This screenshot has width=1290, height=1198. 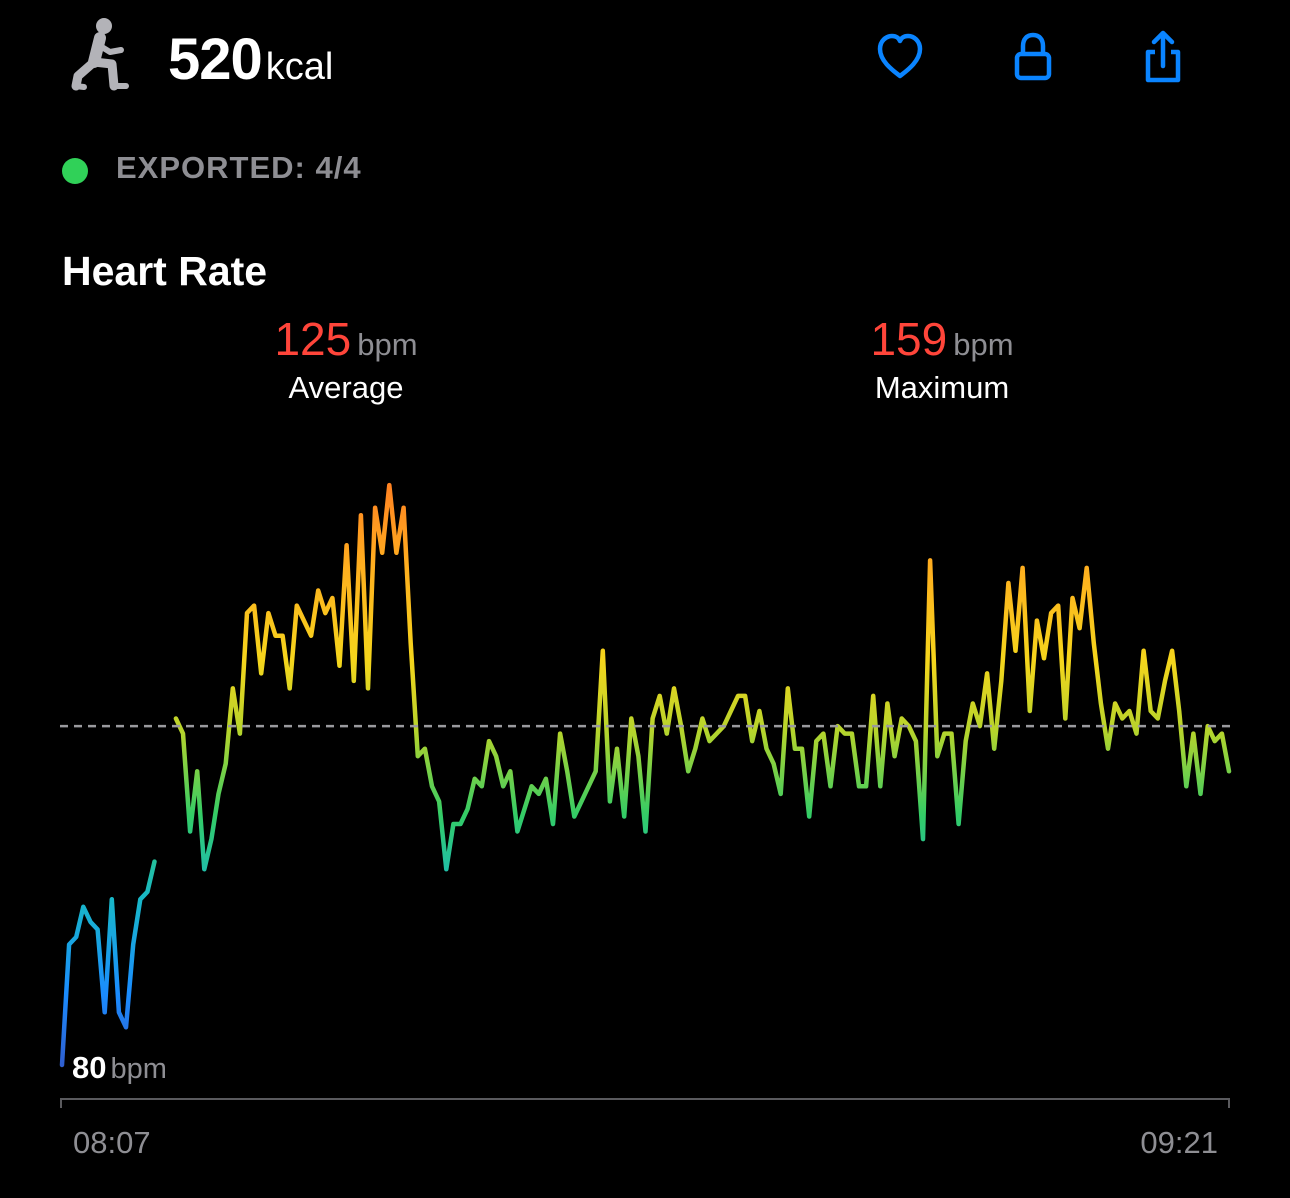 I want to click on heart-button, so click(x=900, y=58).